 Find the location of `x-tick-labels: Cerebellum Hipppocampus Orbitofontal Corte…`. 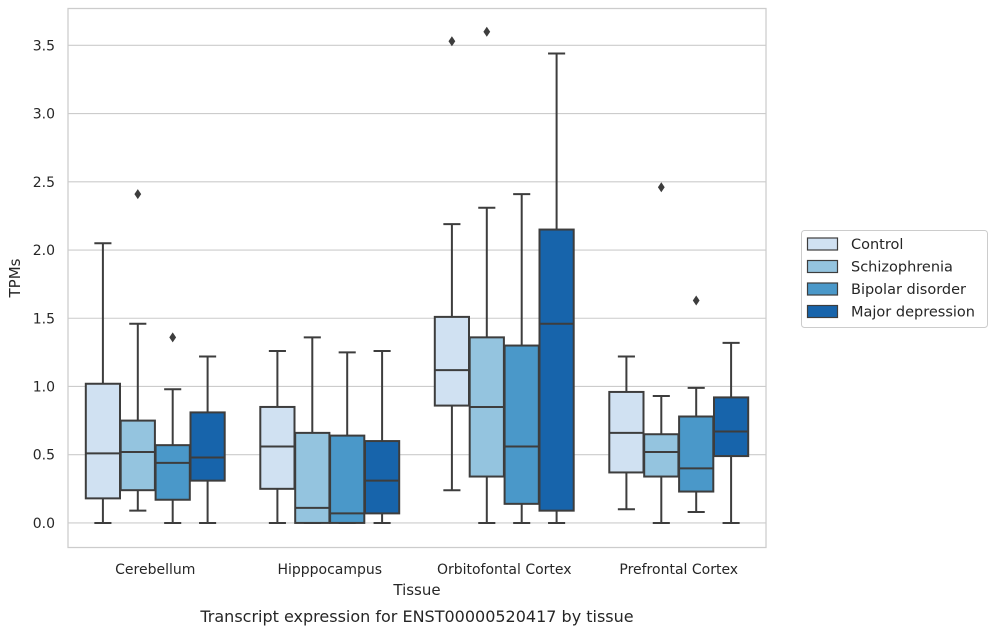

x-tick-labels: Cerebellum Hipppocampus Orbitofontal Corte… is located at coordinates (426, 570).